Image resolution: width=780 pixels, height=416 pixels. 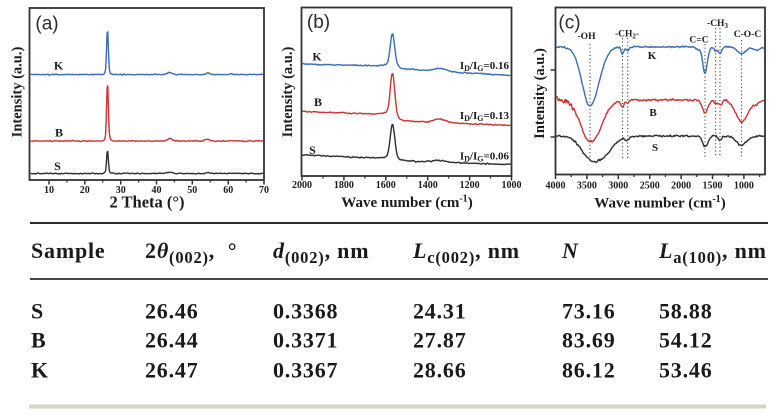 I want to click on svg-text: 26.44, so click(x=172, y=340).